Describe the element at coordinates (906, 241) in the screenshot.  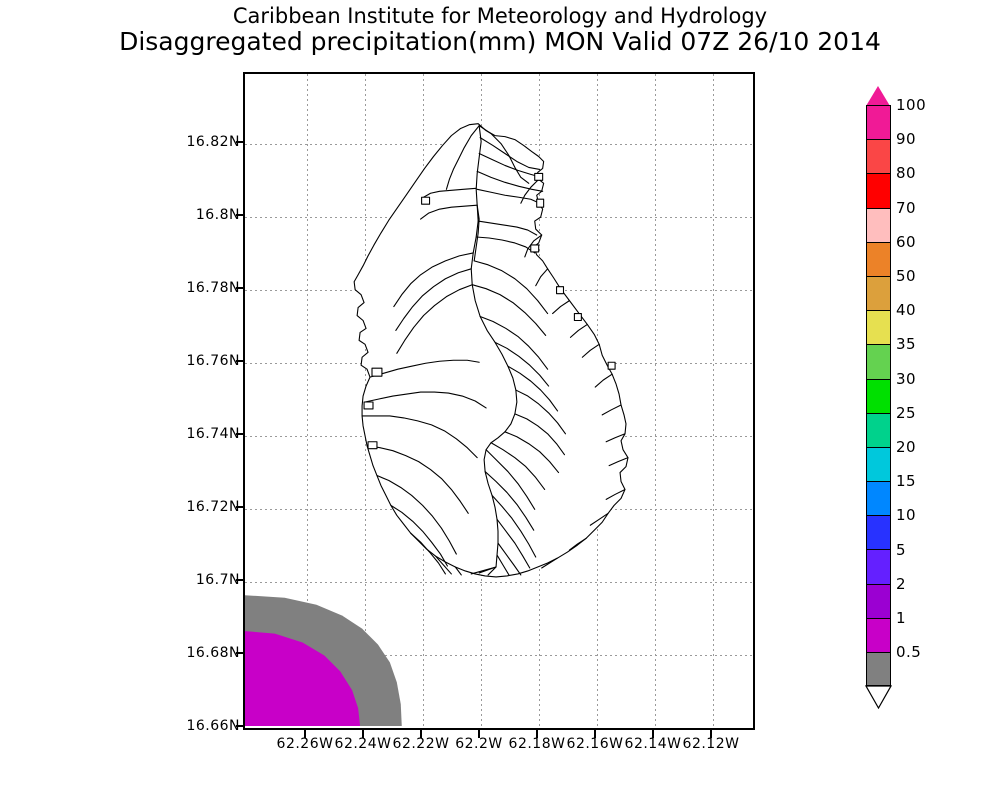
I see `colorbar-tick-label: 60` at that location.